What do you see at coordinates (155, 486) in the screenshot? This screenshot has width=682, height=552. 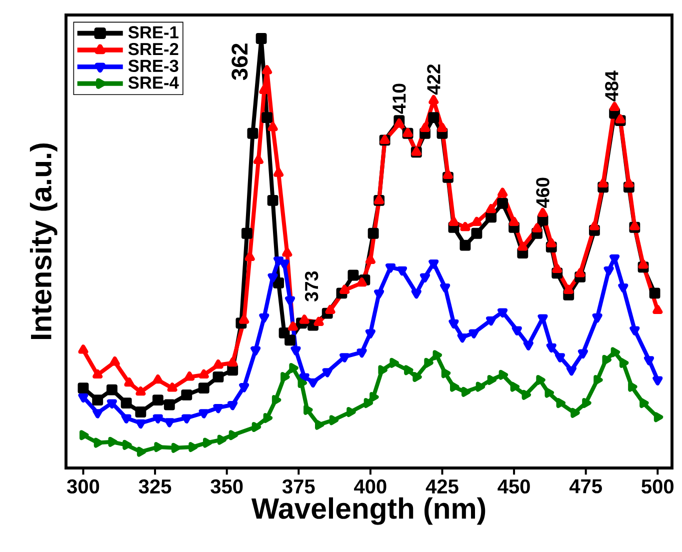 I see `x-tick-label: 325` at bounding box center [155, 486].